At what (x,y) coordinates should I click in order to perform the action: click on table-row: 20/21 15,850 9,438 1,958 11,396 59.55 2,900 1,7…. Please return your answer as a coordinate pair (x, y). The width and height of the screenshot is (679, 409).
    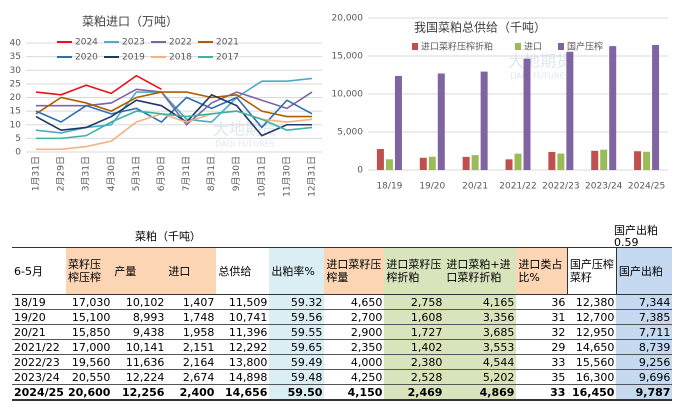
    Looking at the image, I should click on (342, 332).